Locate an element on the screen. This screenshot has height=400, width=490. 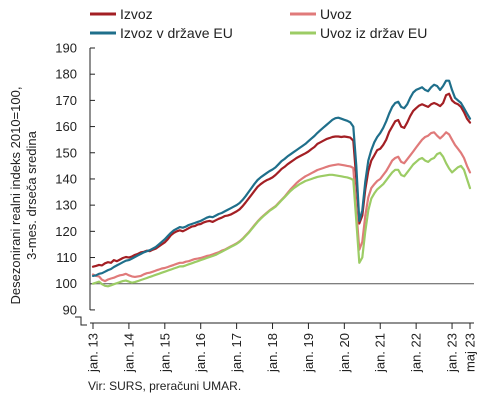
legend-label: Uvoz iz držav EU is located at coordinates (373, 33).